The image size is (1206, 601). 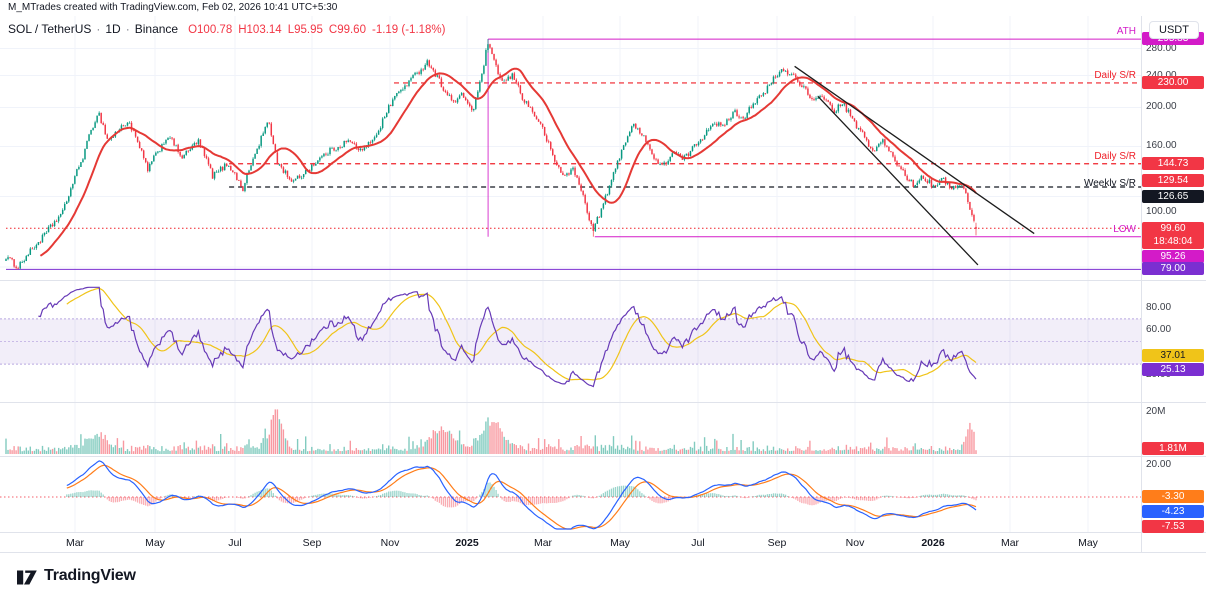 I want to click on brand-name: TradingView, so click(x=90, y=575).